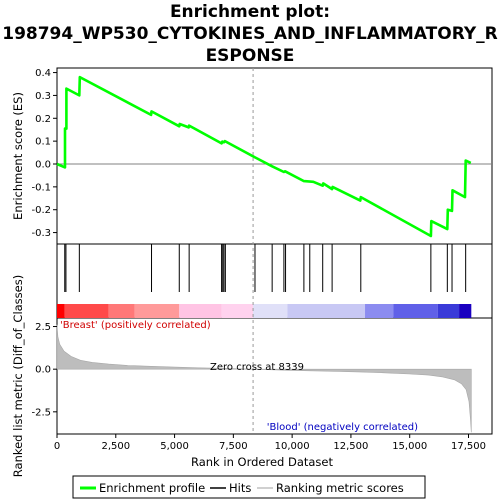 The image size is (500, 500). Describe the element at coordinates (292, 446) in the screenshot. I see `x-tick-label: 10,000` at that location.